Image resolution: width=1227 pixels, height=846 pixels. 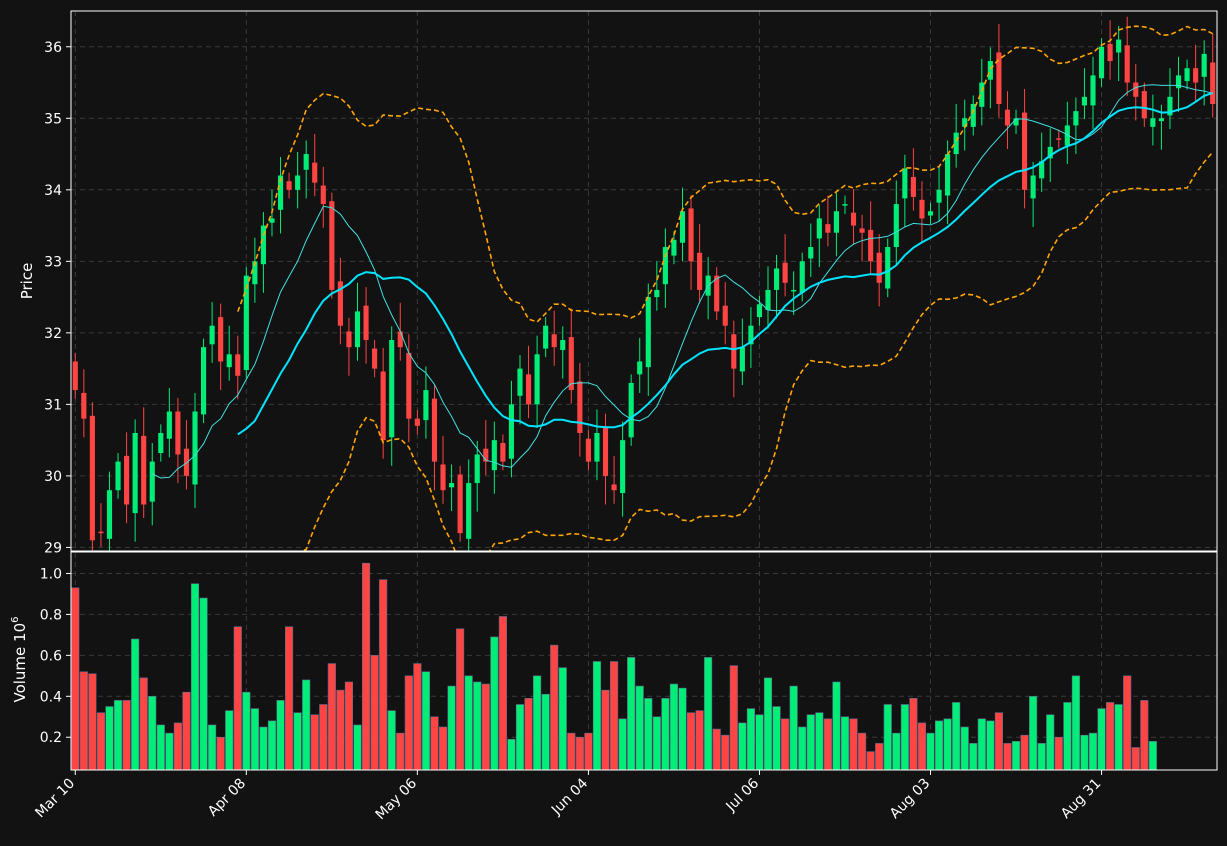 I want to click on volume-tick-label: 0.8, so click(x=51, y=615).